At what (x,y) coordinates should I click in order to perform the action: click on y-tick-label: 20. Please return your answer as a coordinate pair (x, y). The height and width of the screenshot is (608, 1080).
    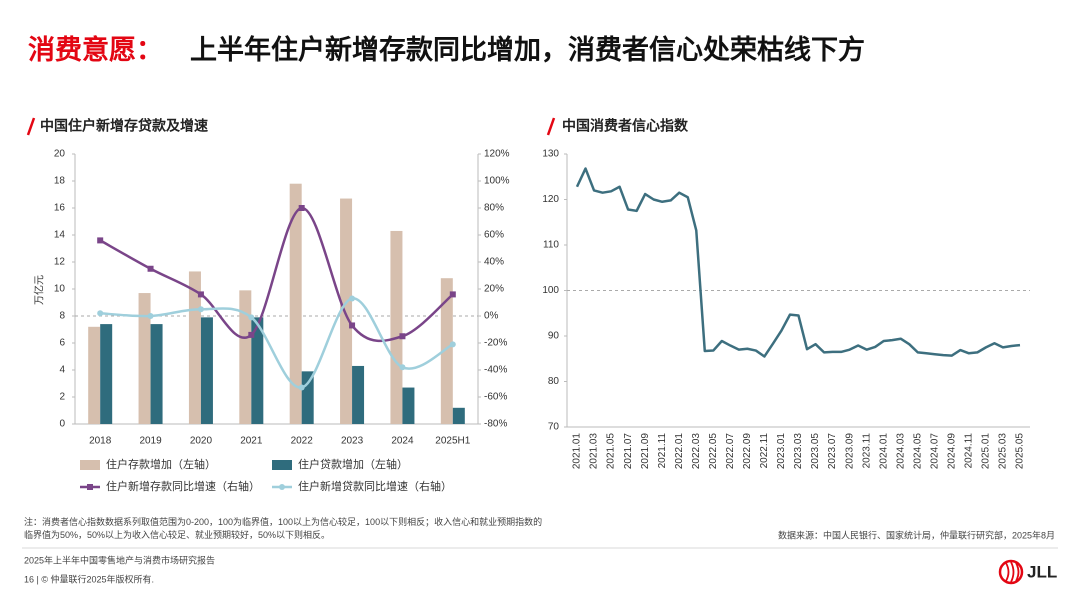
    Looking at the image, I should click on (60, 154).